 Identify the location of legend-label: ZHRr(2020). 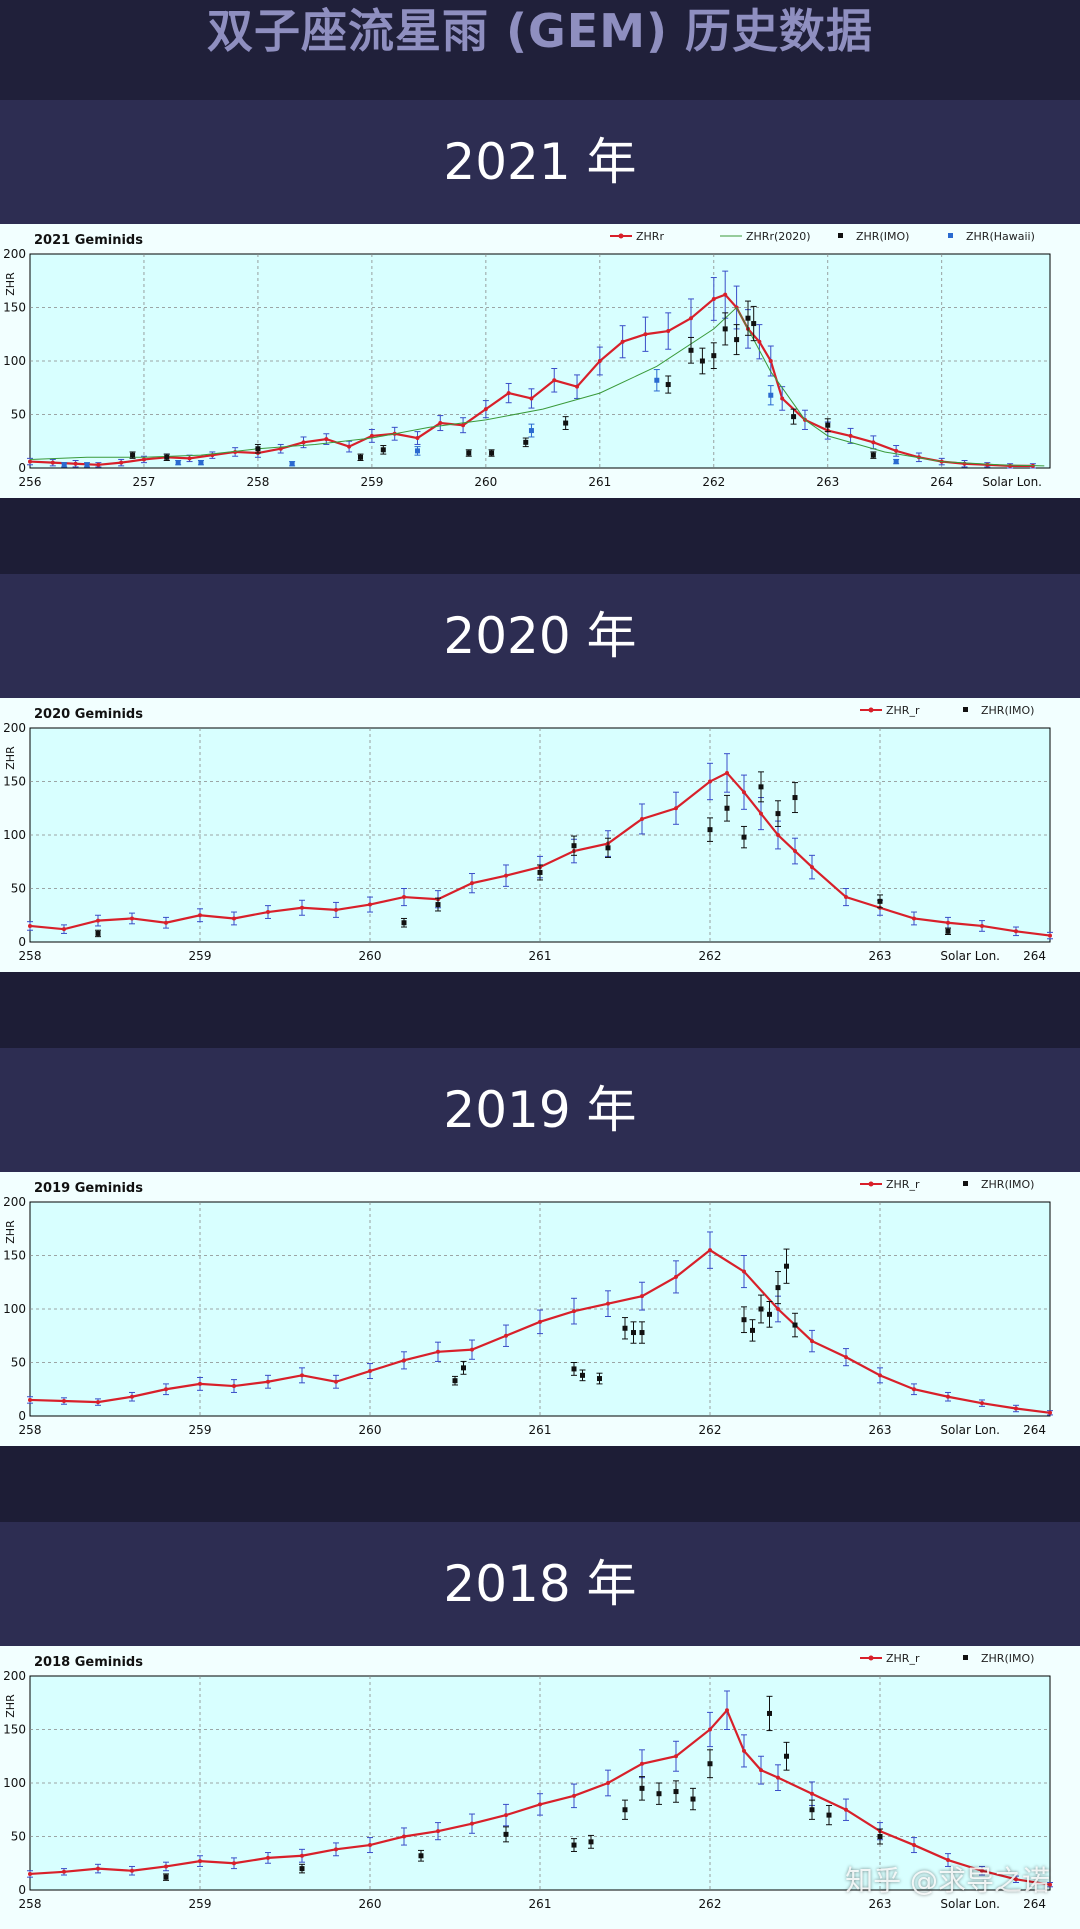
(778, 236).